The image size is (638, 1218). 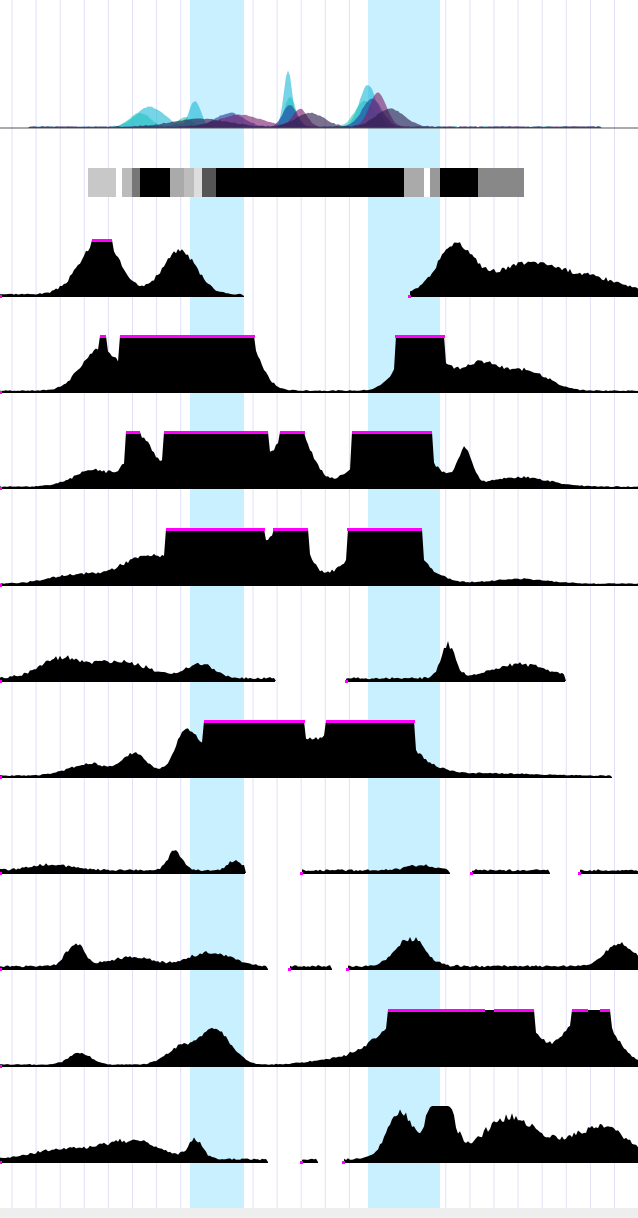 What do you see at coordinates (319, 1213) in the screenshot?
I see `scroll-strip` at bounding box center [319, 1213].